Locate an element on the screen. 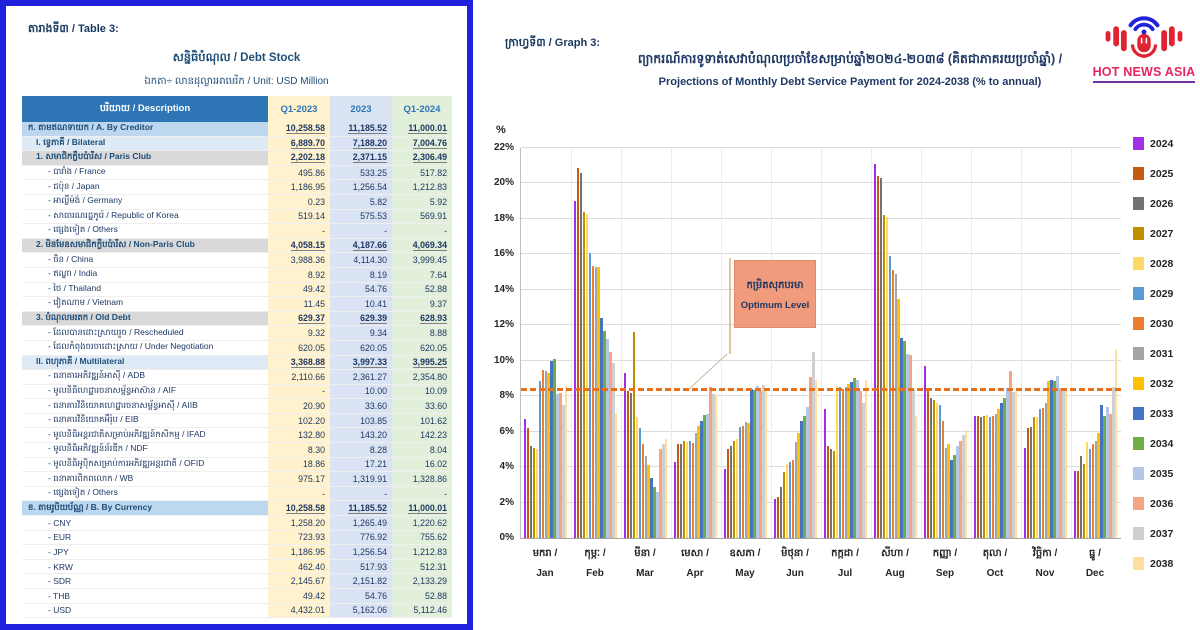  row-value: 143.20 is located at coordinates (361, 435).